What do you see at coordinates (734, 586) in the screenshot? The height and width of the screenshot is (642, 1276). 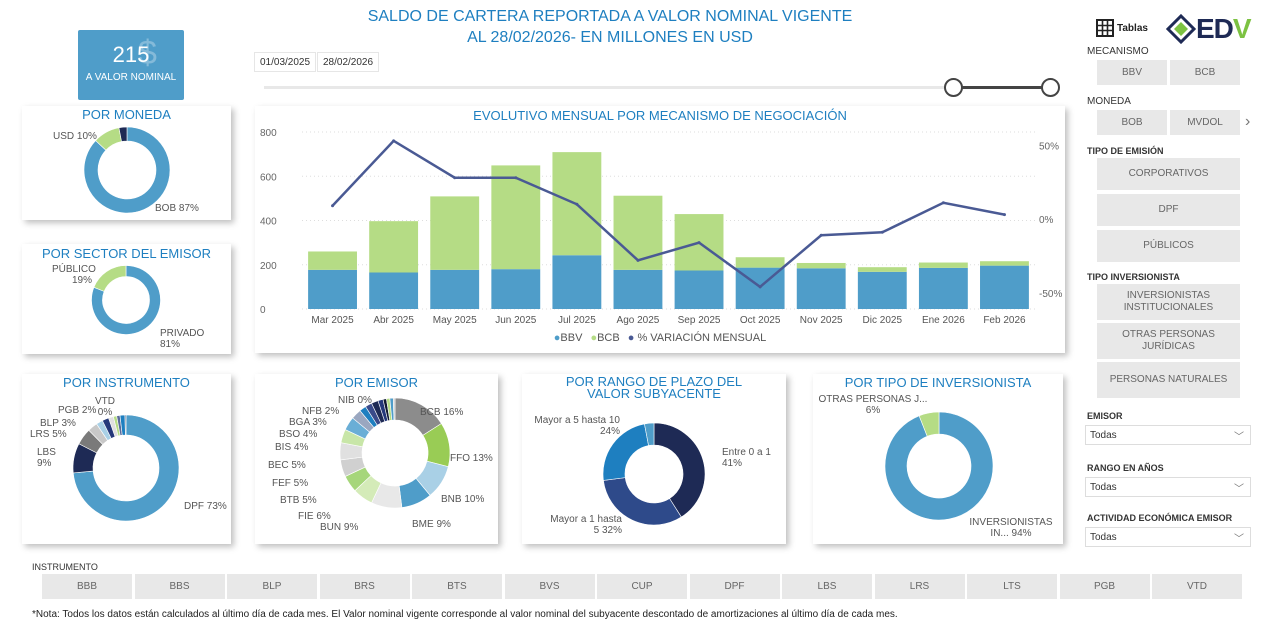 I see `instrumento-dpf-button: DPF` at bounding box center [734, 586].